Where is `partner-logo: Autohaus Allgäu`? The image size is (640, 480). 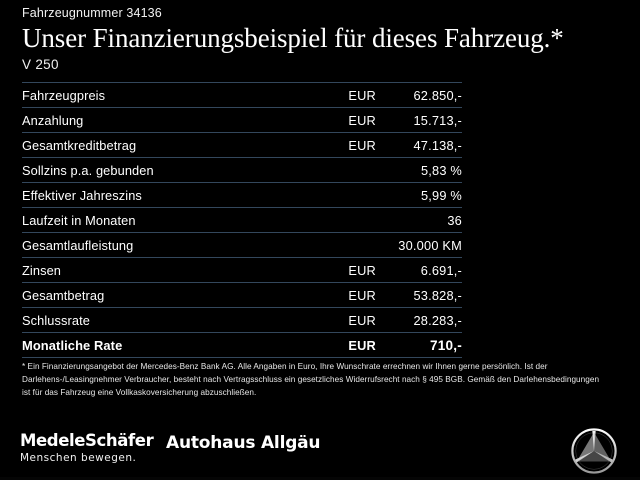 partner-logo: Autohaus Allgäu is located at coordinates (243, 443).